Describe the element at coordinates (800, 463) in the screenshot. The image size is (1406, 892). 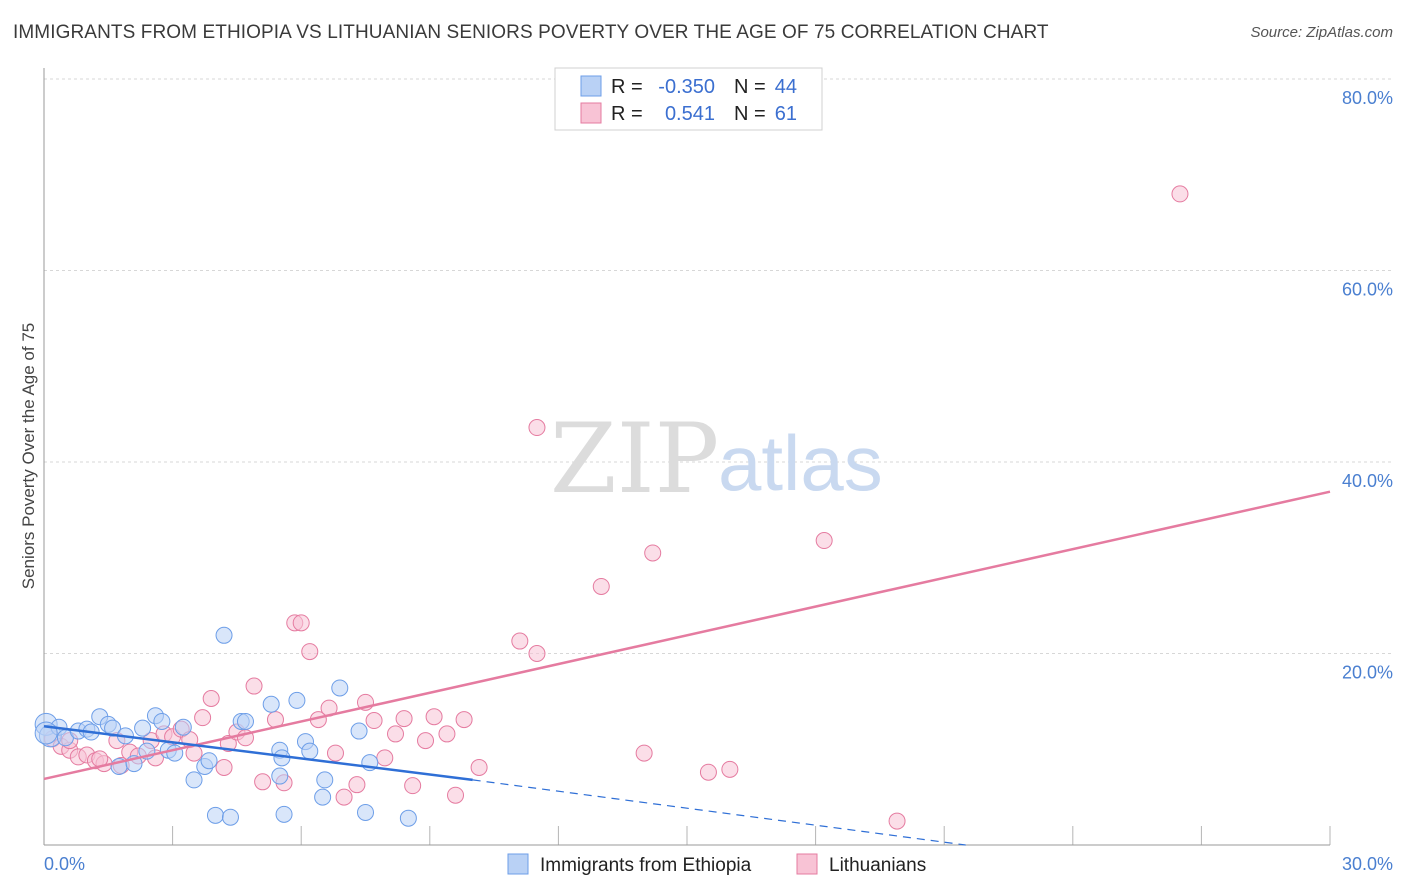
I see `watermark-atlas: atlas` at that location.